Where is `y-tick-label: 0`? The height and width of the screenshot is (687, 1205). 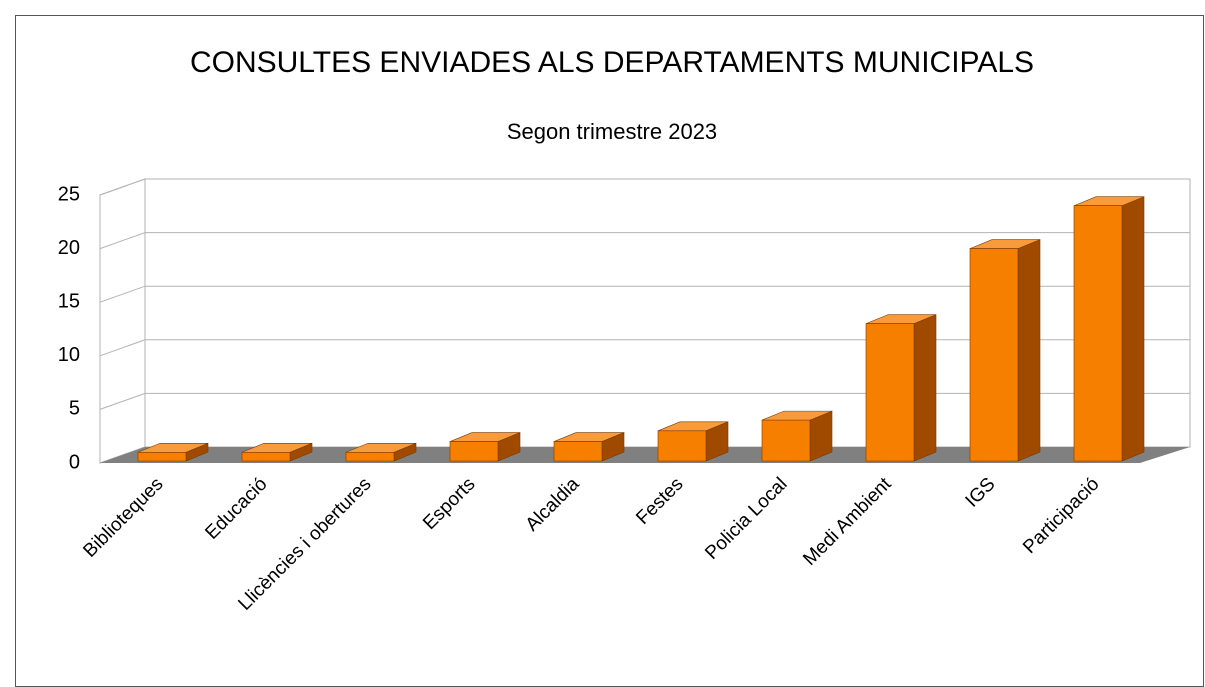
y-tick-label: 0 is located at coordinates (74, 462).